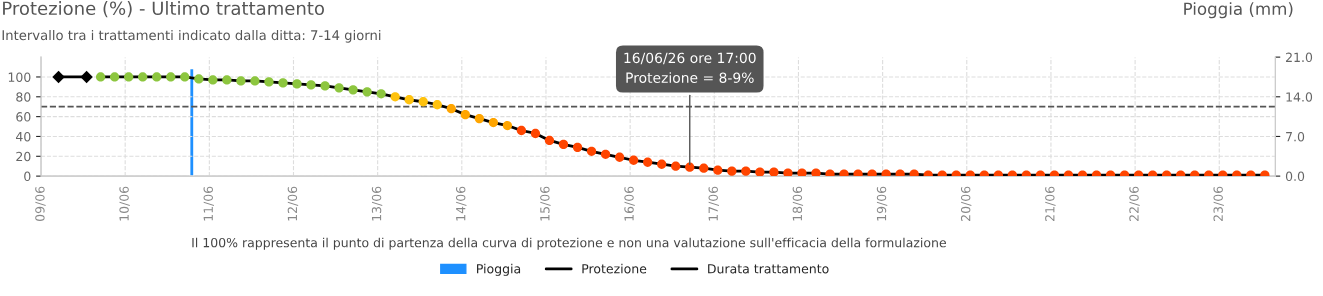  I want to click on y2-tick-label: 14.0, so click(1299, 97).